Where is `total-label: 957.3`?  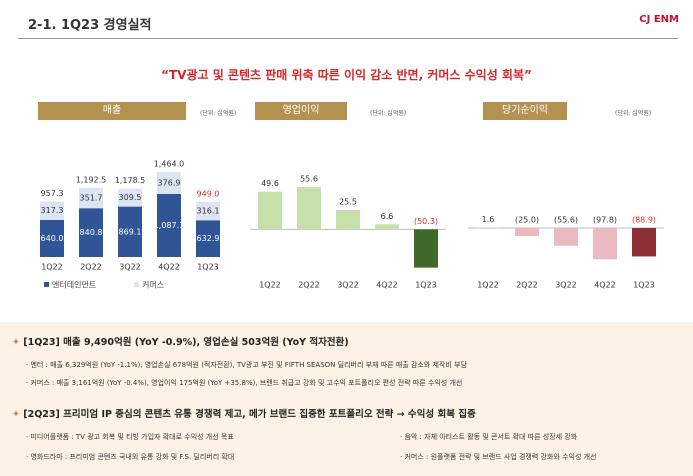
total-label: 957.3 is located at coordinates (52, 193).